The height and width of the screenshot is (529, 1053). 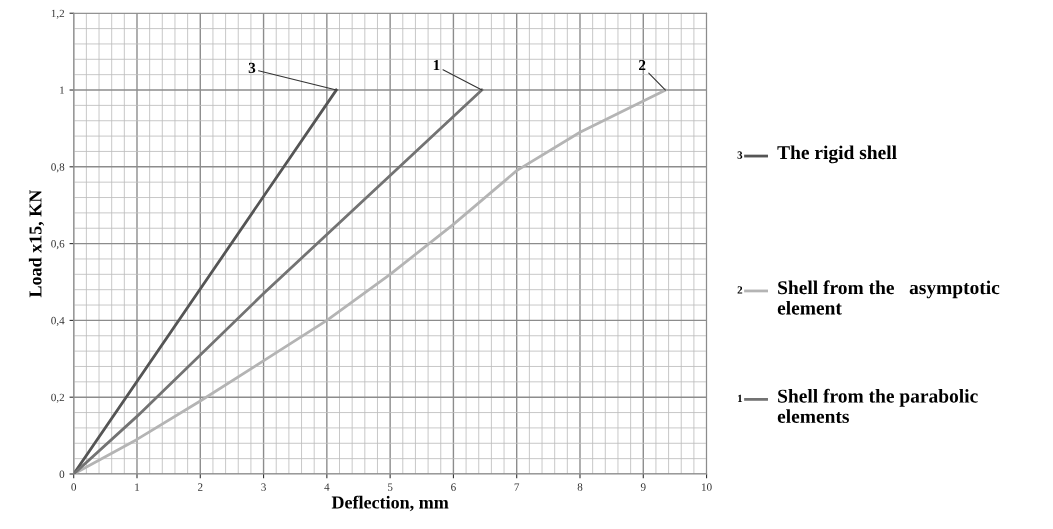 I want to click on text: 3, so click(x=740, y=155).